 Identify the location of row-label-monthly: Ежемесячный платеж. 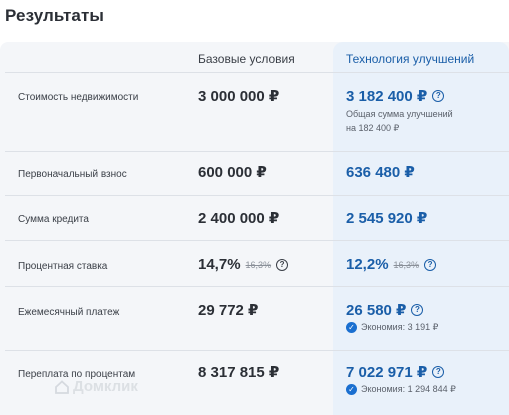
(69, 312).